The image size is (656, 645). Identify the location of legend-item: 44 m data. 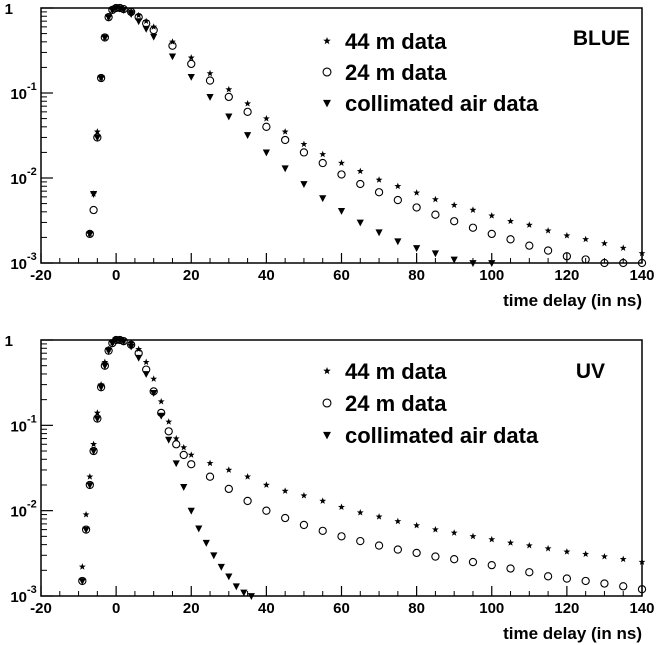
(385, 41).